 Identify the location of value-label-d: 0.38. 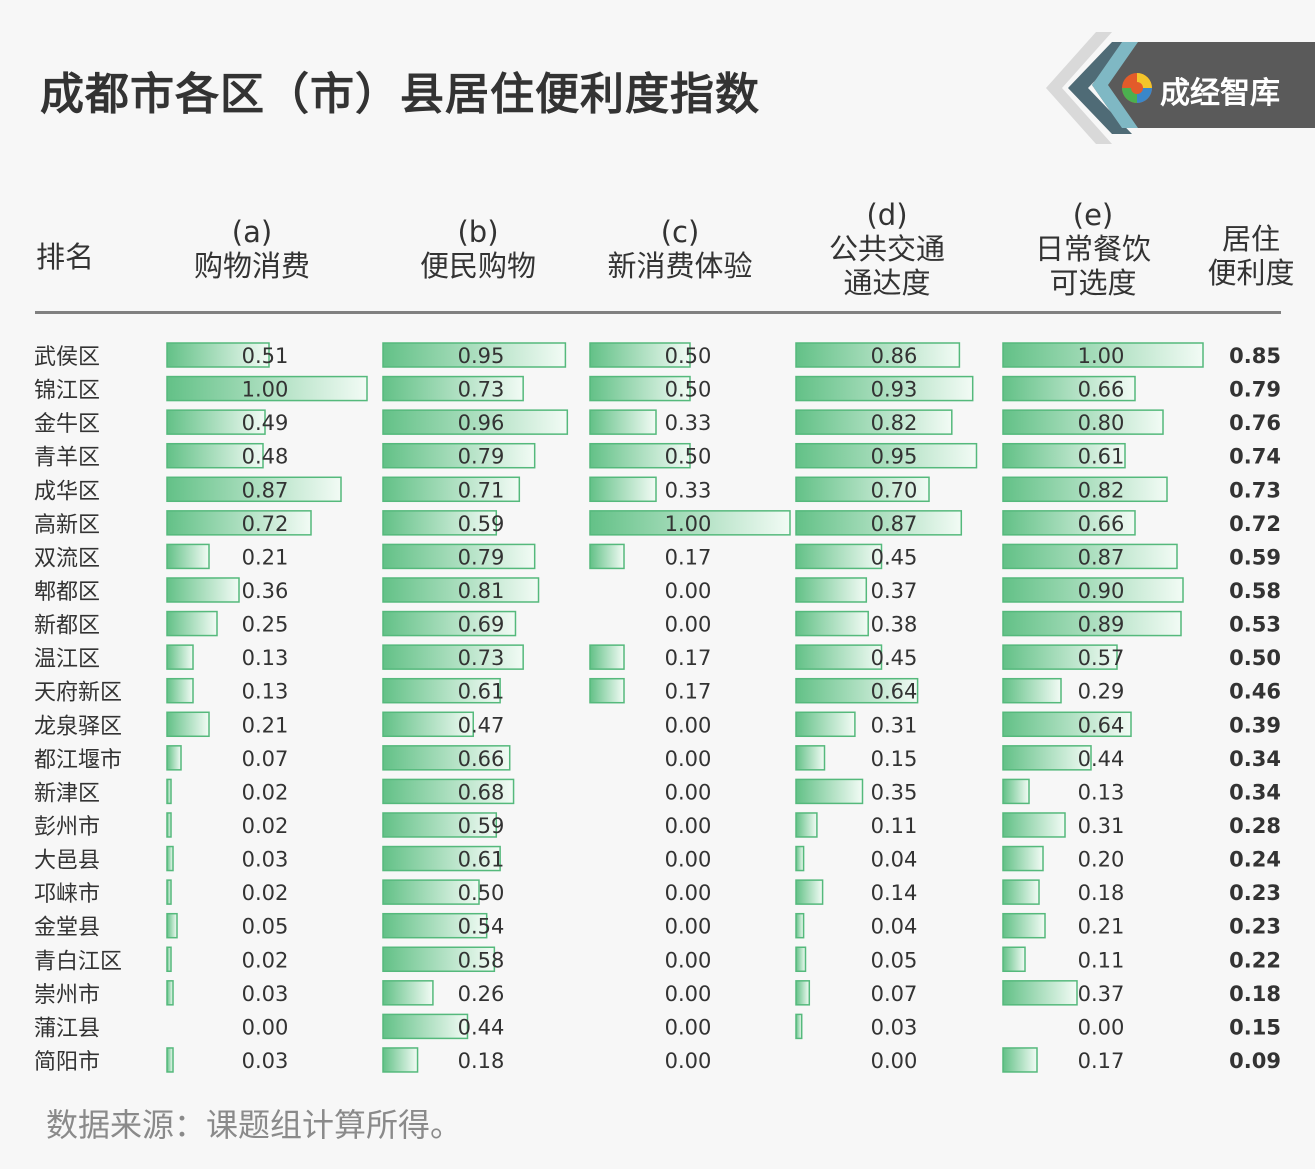
(894, 625).